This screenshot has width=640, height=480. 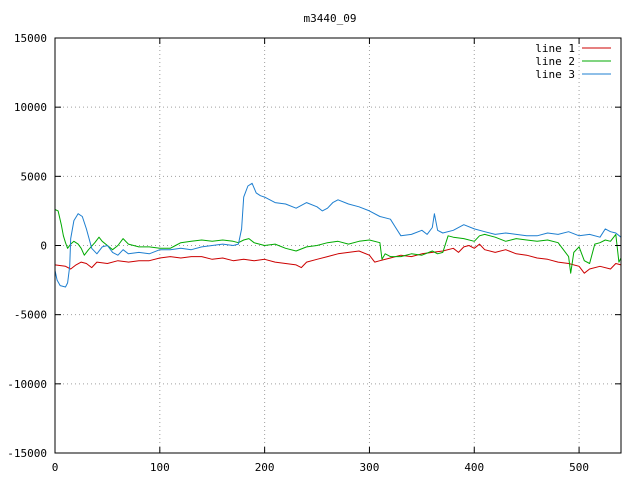 I want to click on y-tick-label: 15000, so click(x=30, y=38).